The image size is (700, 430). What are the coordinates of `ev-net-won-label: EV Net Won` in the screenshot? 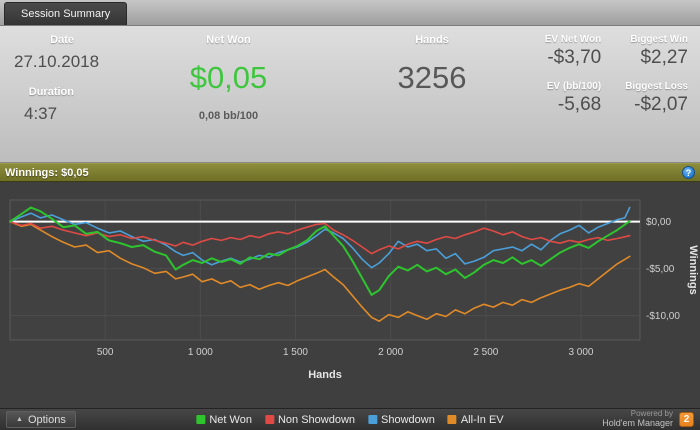 It's located at (573, 39).